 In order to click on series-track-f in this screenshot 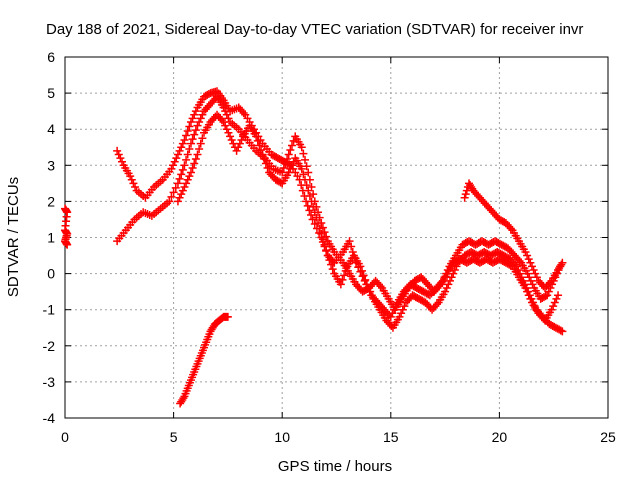, I will do `click(204, 360)`.